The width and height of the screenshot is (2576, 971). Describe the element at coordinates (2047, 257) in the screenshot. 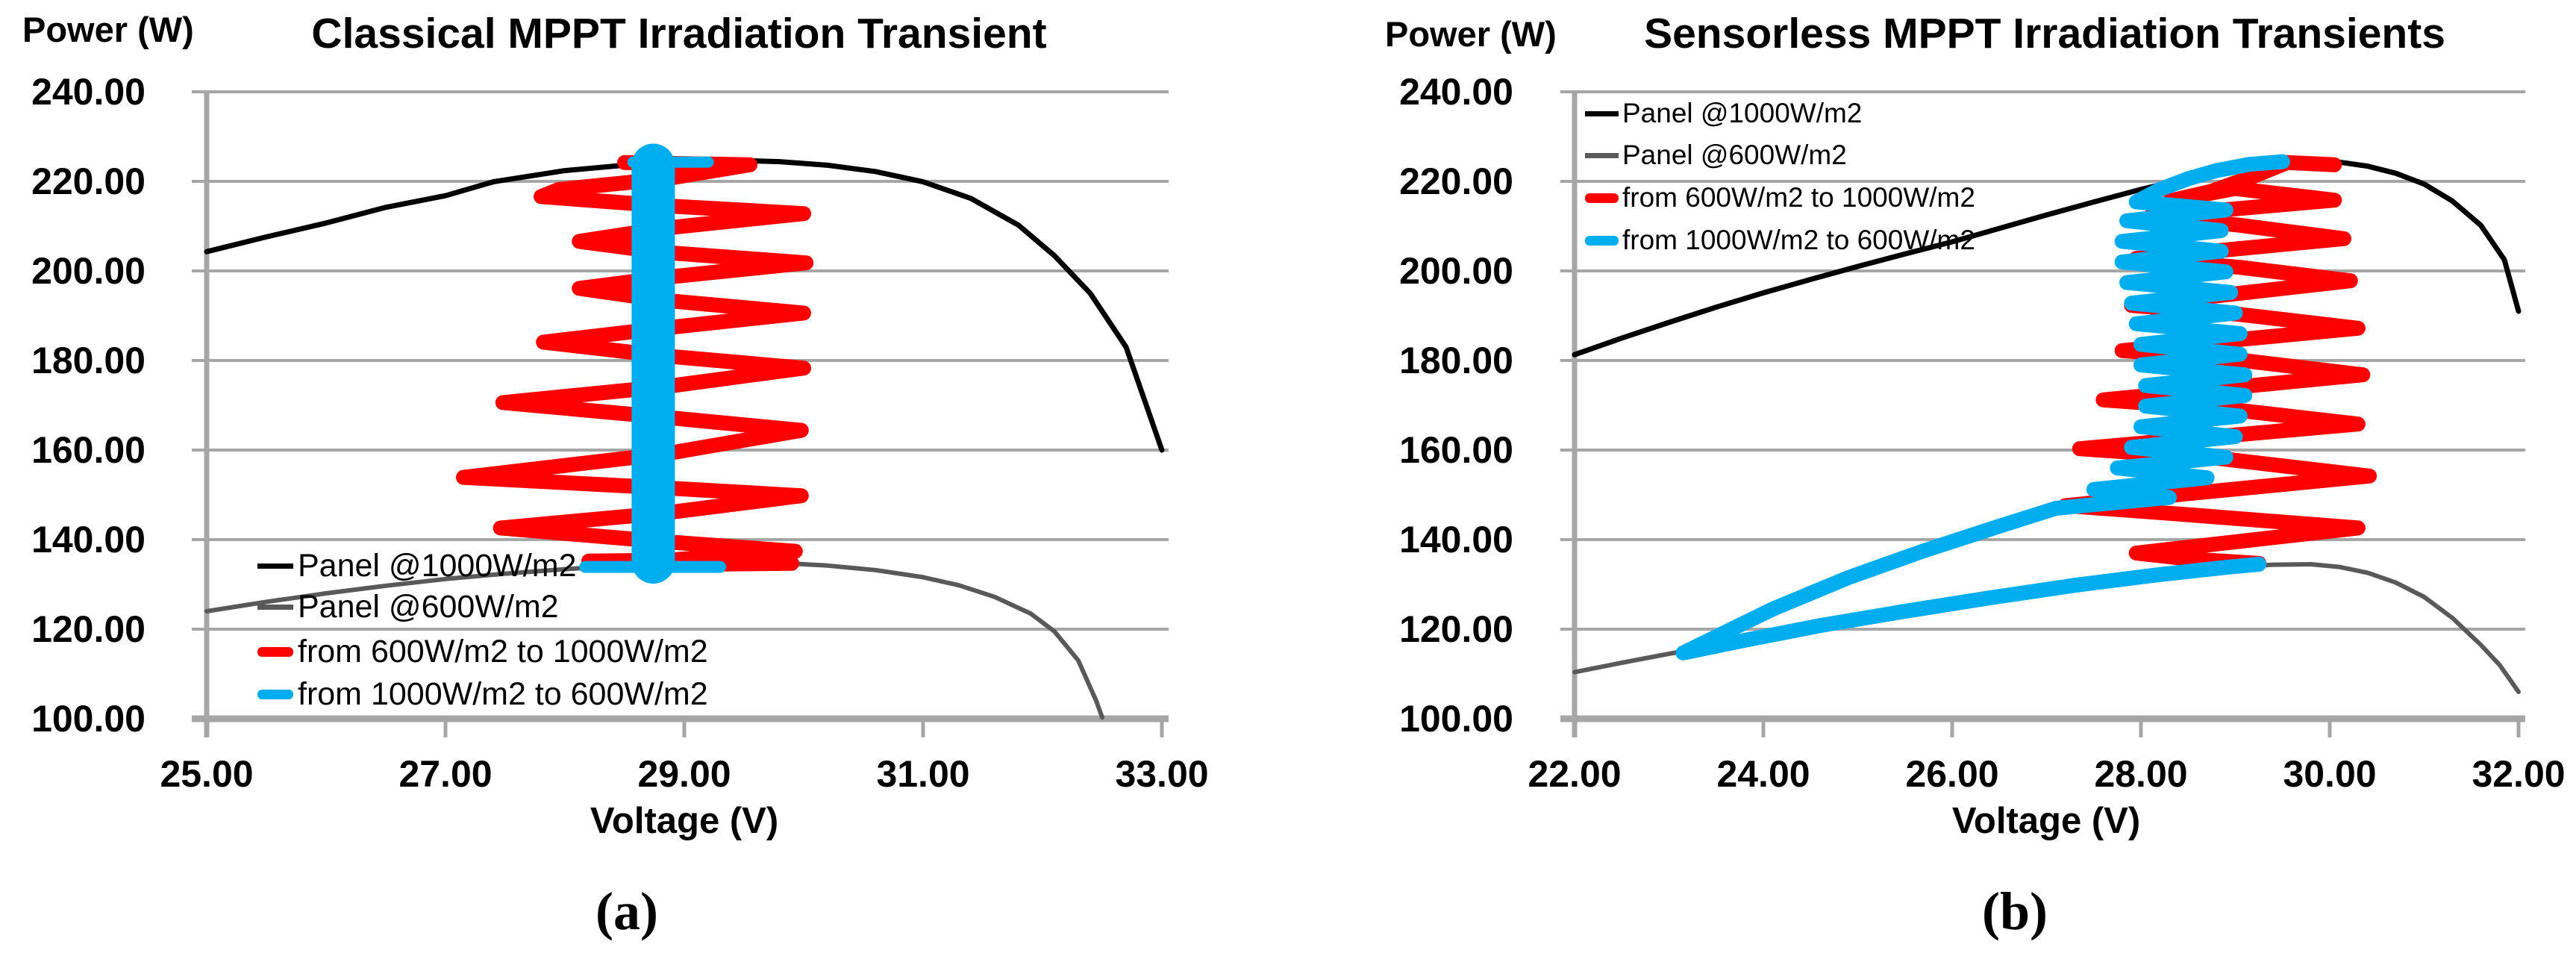

I see `series-panel-1000w-m2` at that location.